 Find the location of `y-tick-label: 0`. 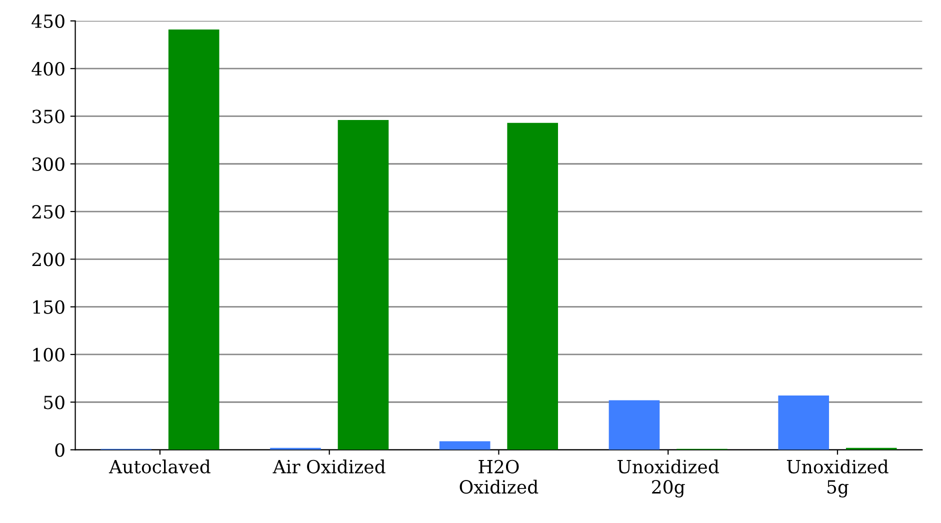

y-tick-label: 0 is located at coordinates (59, 450).